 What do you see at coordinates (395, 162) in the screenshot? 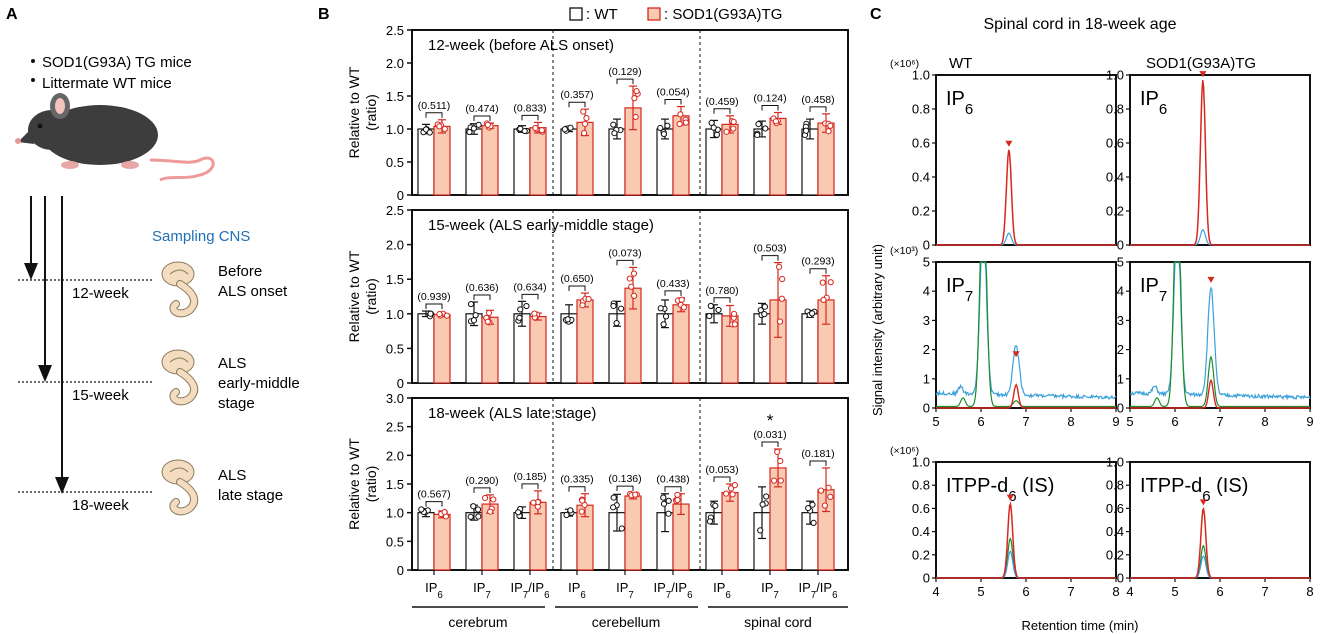
I see `y-tick-label: 0.5` at bounding box center [395, 162].